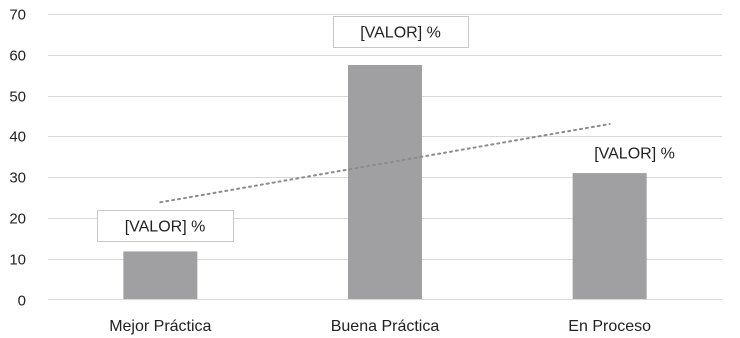  I want to click on y-tick-label: 20, so click(17, 219).